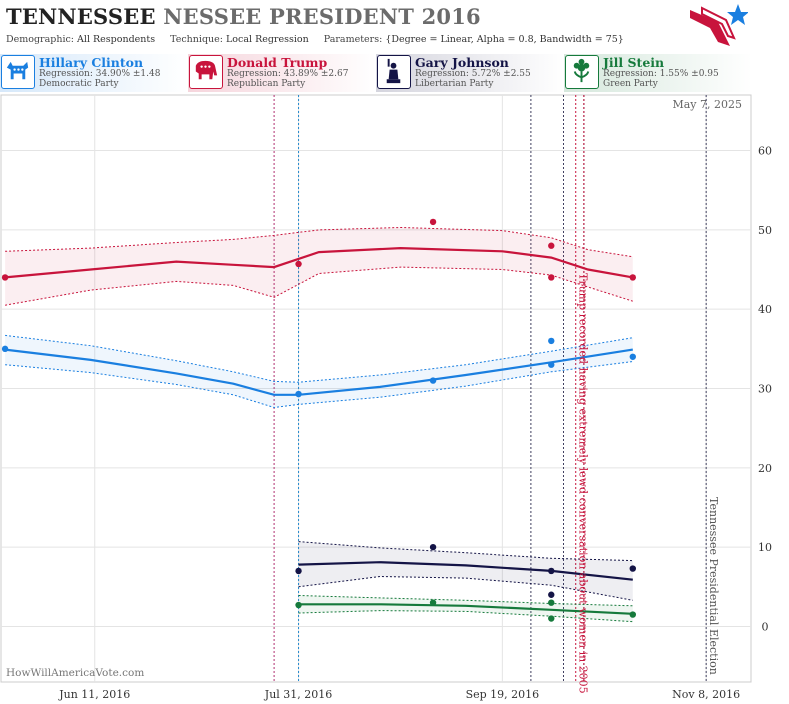 This screenshot has width=789, height=704. Describe the element at coordinates (634, 62) in the screenshot. I see `candidate-name: Jill Stein` at that location.